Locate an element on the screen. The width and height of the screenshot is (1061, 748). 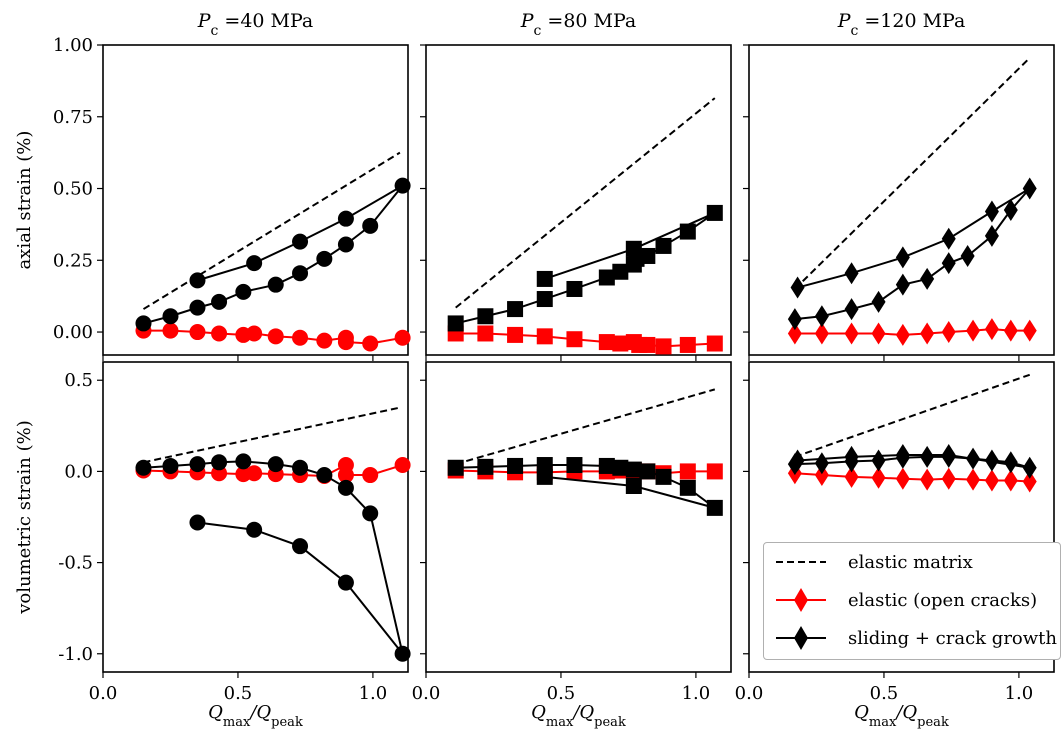
panel-1-1-ytick-label: 0.25 is located at coordinates (73, 260).